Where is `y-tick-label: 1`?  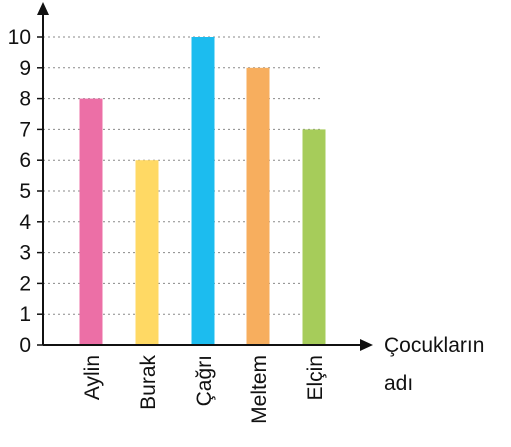
y-tick-label: 1 is located at coordinates (25, 314).